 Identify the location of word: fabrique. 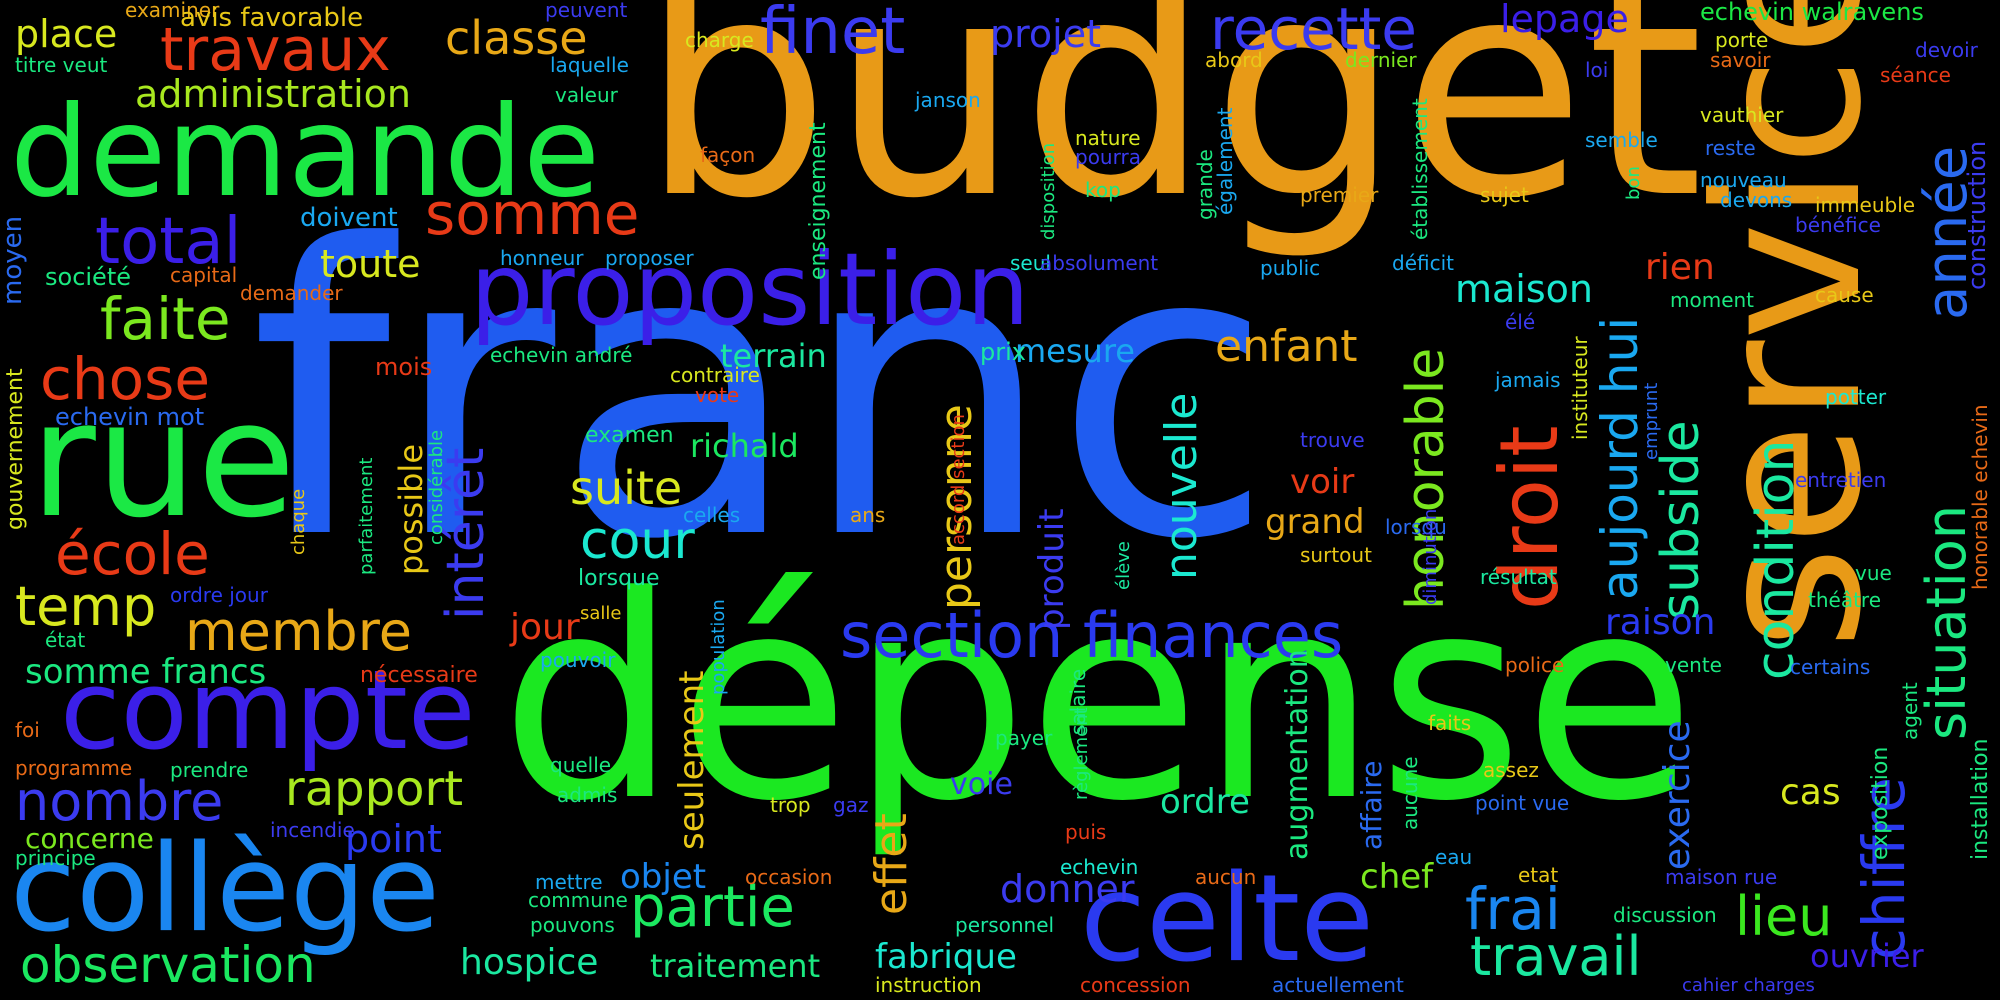
(946, 957).